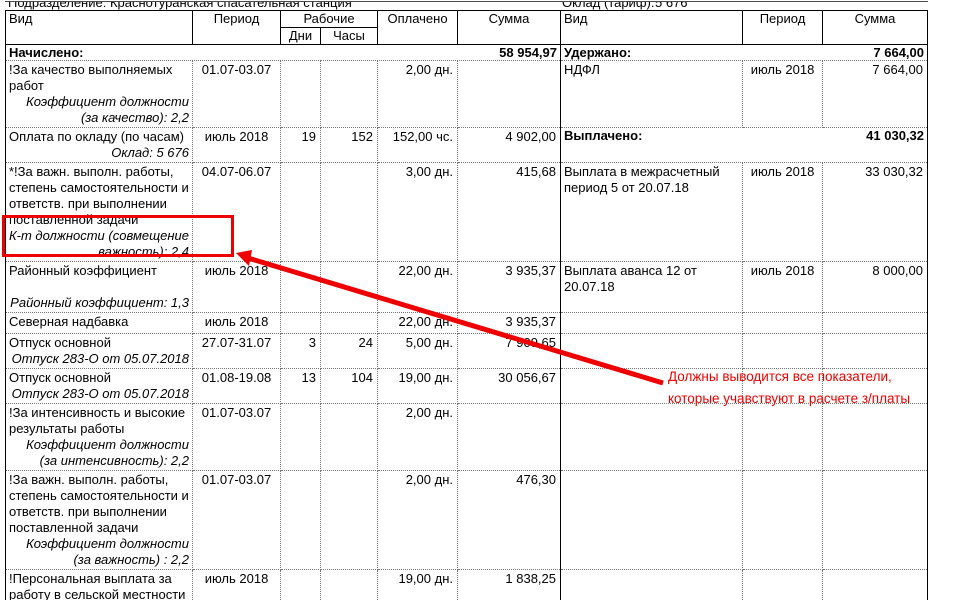  What do you see at coordinates (509, 351) in the screenshot?
I see `cell-sum: 7 909,65` at bounding box center [509, 351].